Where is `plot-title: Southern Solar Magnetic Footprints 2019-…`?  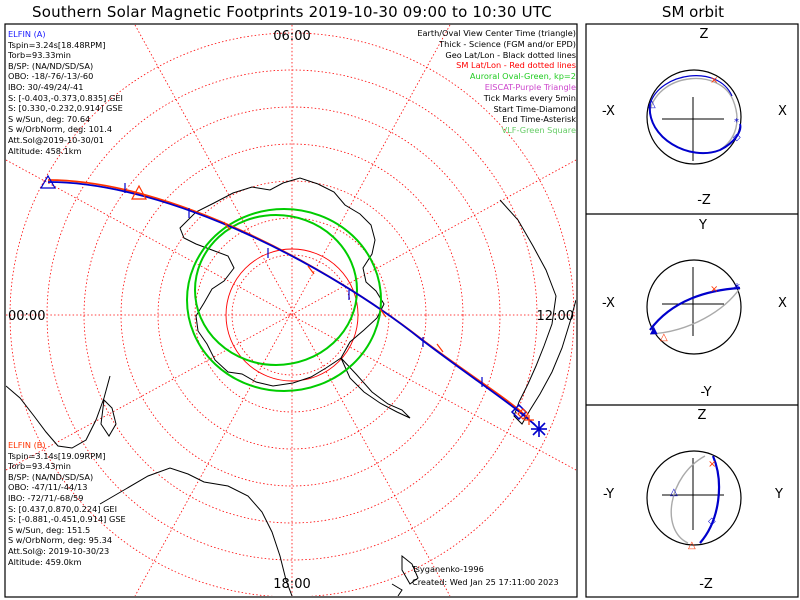
plot-title: Southern Solar Magnetic Footprints 2019-… is located at coordinates (292, 12).